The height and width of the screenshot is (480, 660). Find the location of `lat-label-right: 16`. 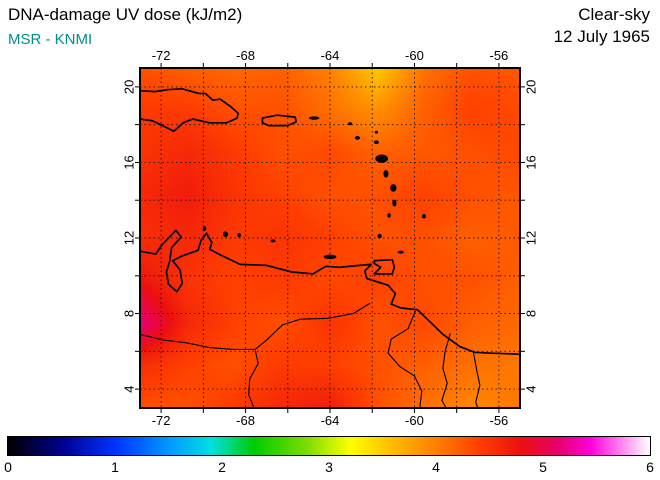

lat-label-right: 16 is located at coordinates (531, 162).